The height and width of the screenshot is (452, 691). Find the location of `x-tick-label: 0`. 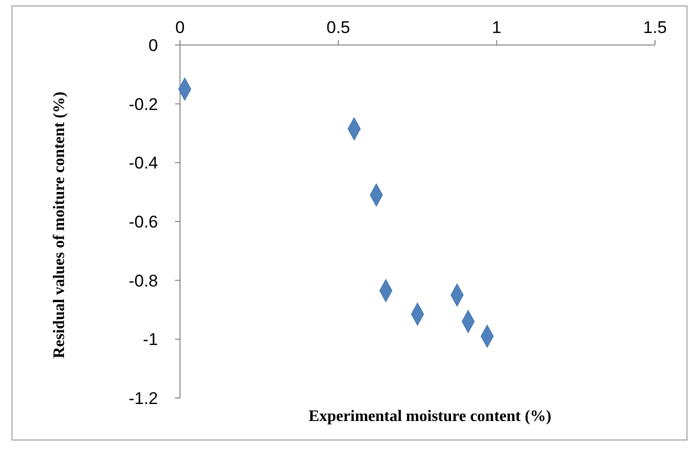

x-tick-label: 0 is located at coordinates (180, 27).